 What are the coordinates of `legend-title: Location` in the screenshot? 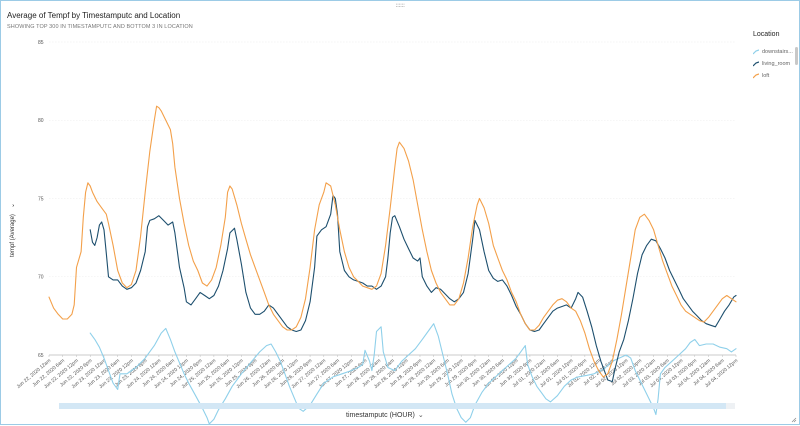 It's located at (766, 34).